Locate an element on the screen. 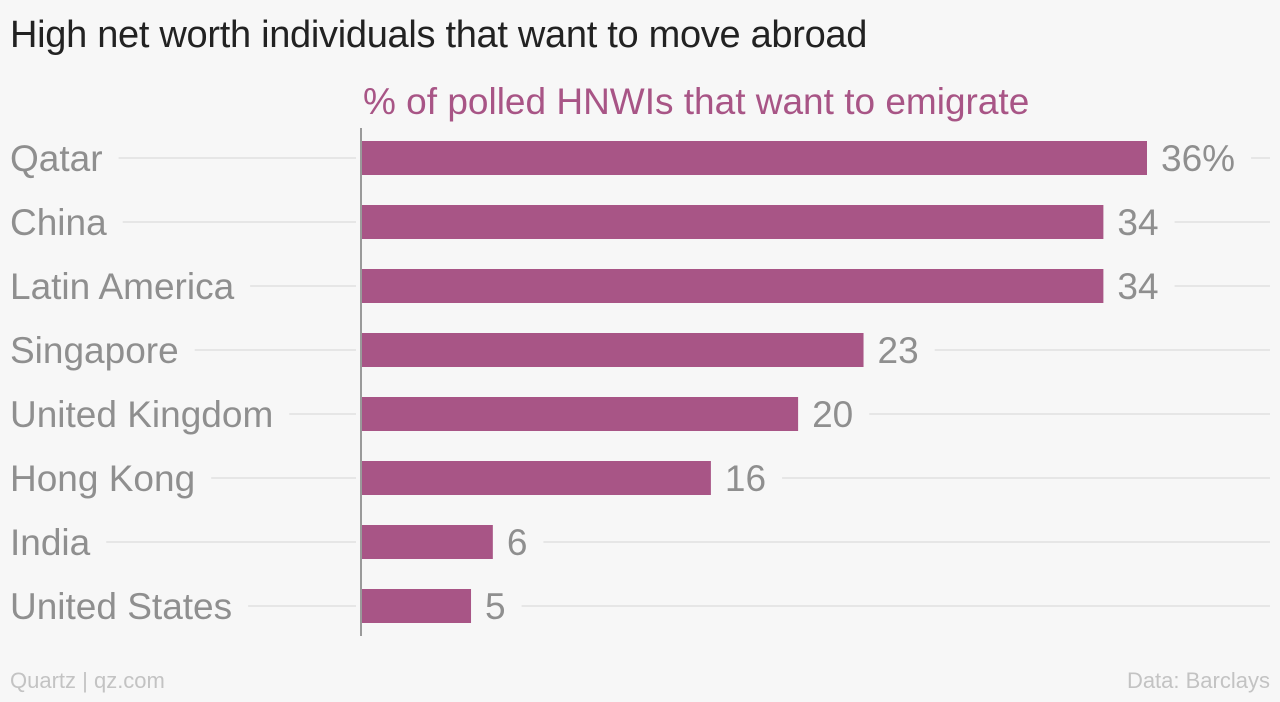 This screenshot has width=1280, height=702. category-label: India is located at coordinates (50, 542).